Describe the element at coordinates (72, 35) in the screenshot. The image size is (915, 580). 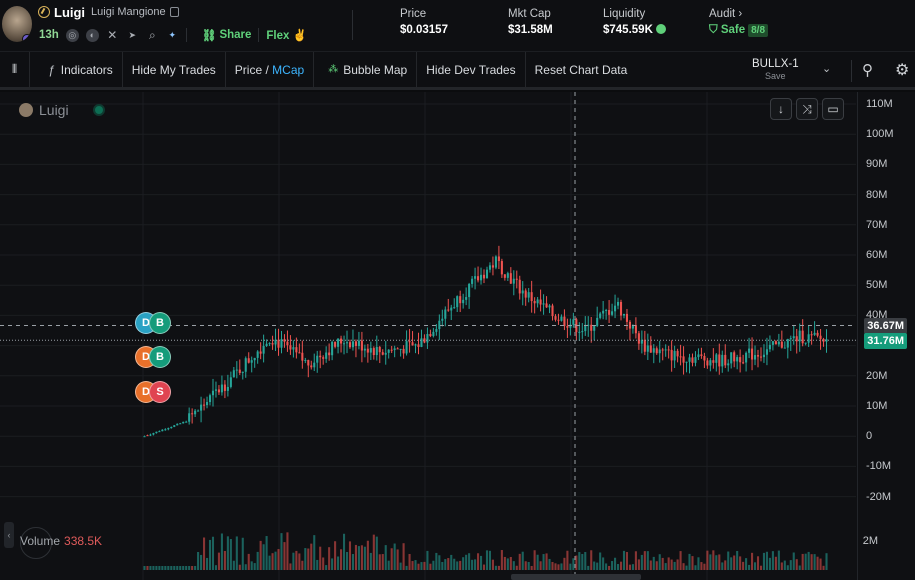
I see `target-icon: ◎` at that location.